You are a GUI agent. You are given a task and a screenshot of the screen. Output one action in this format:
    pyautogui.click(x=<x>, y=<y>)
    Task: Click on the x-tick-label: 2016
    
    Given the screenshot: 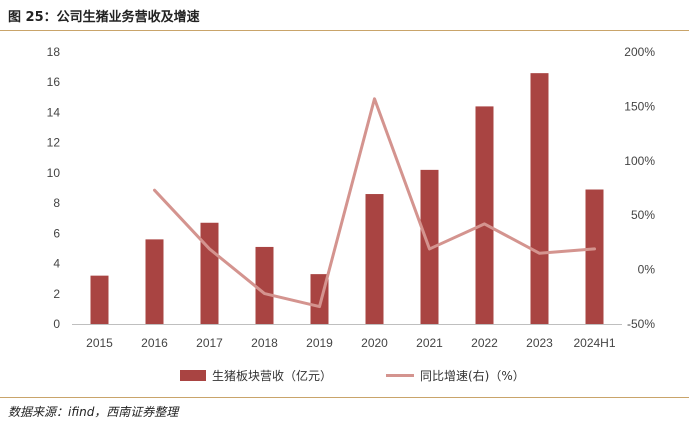 What is the action you would take?
    pyautogui.click(x=154, y=343)
    